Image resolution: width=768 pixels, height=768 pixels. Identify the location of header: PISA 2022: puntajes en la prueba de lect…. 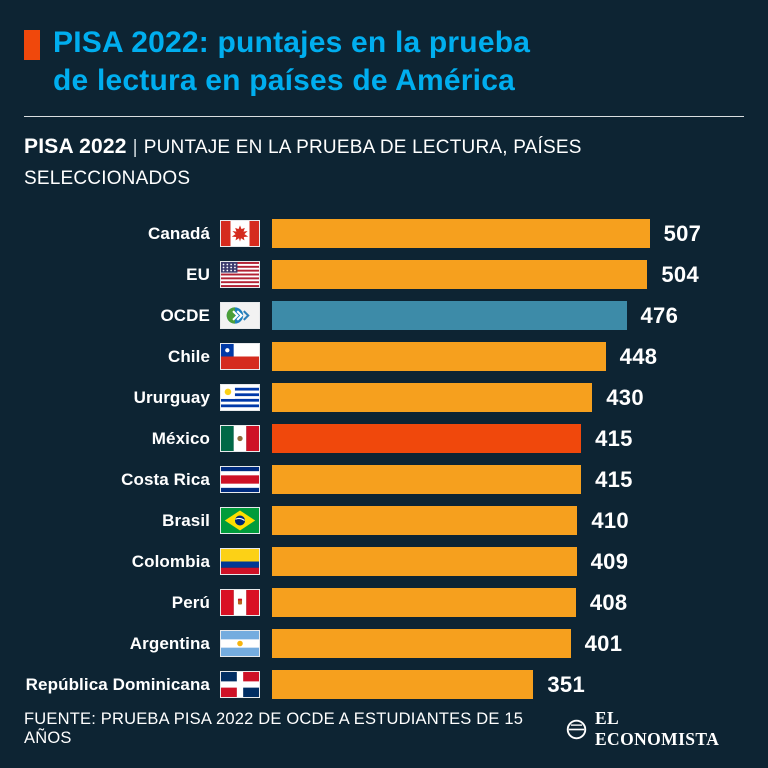
(384, 62).